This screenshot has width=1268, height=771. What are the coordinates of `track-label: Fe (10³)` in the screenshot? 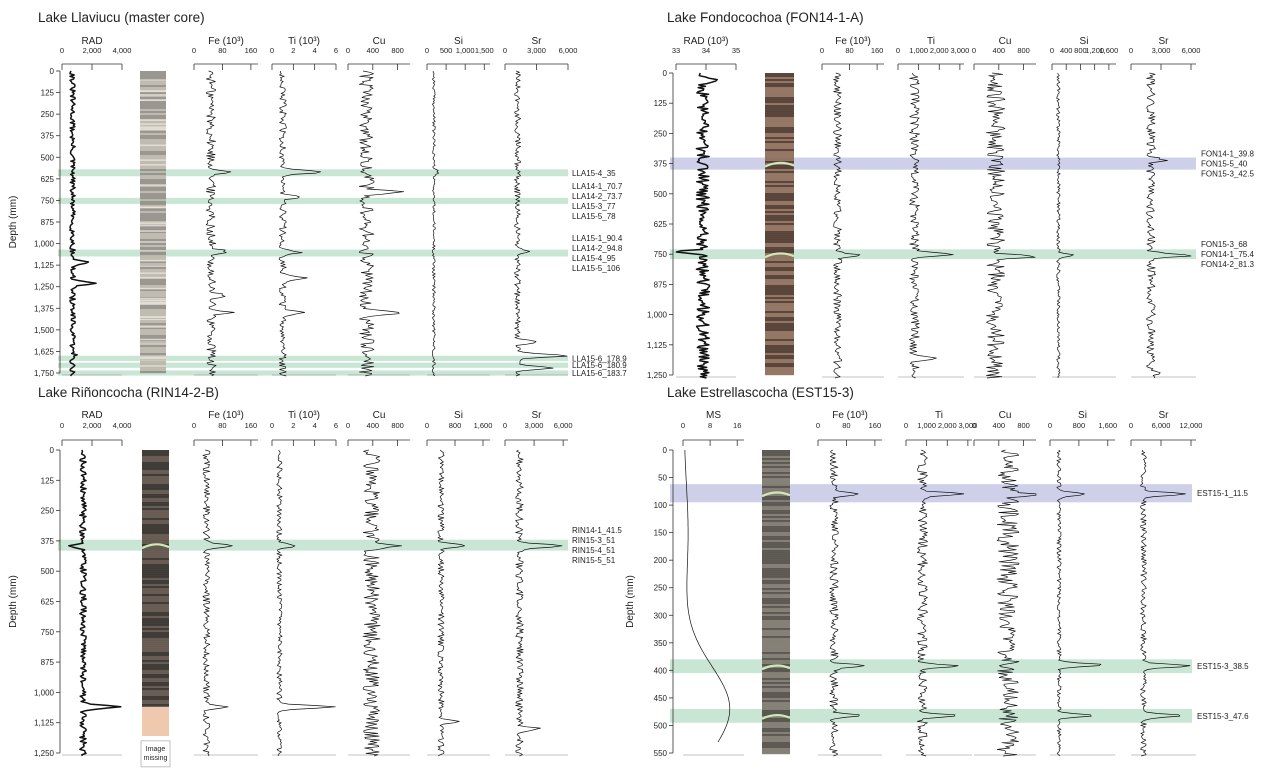 It's located at (850, 415).